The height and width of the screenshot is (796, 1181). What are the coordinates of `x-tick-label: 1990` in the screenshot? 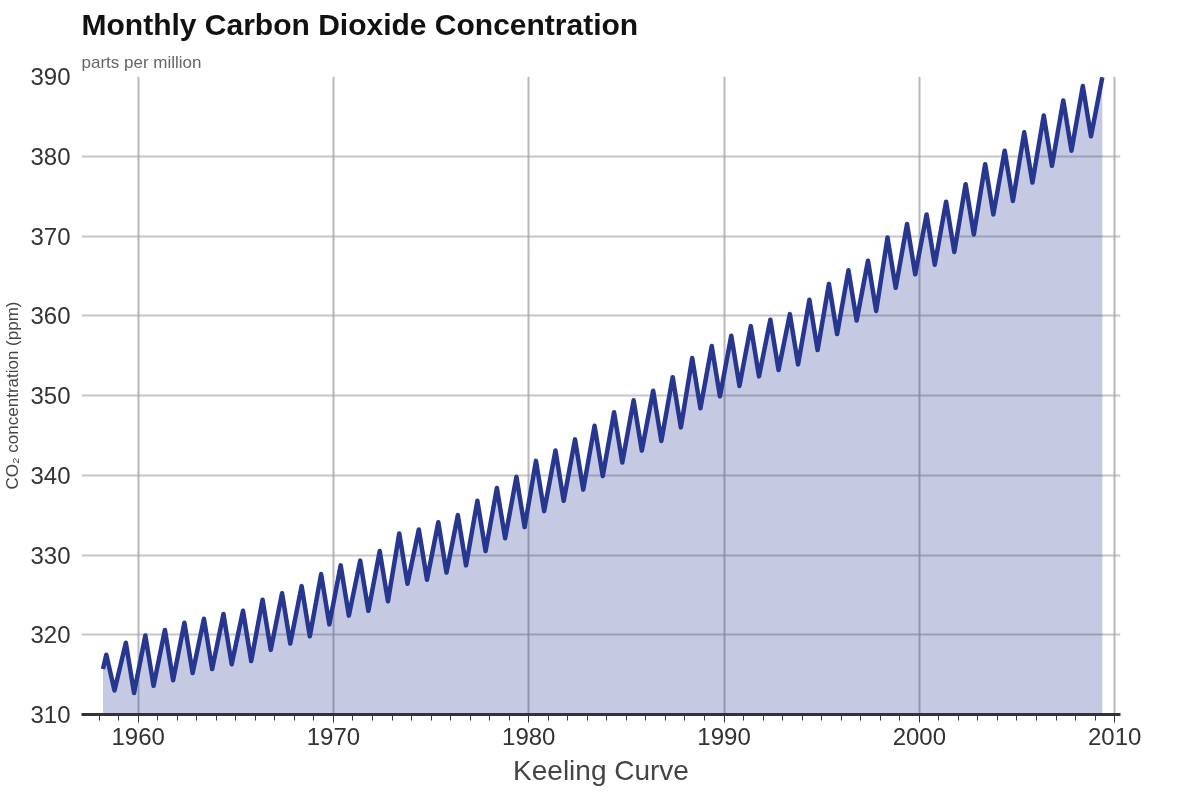 It's located at (724, 736).